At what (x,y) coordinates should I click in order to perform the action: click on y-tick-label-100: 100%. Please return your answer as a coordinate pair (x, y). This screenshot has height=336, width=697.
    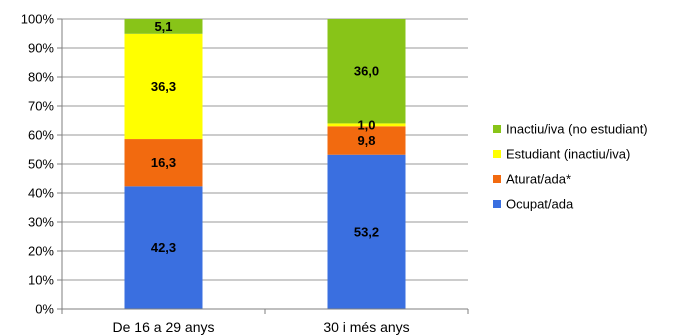
    Looking at the image, I should click on (38, 19).